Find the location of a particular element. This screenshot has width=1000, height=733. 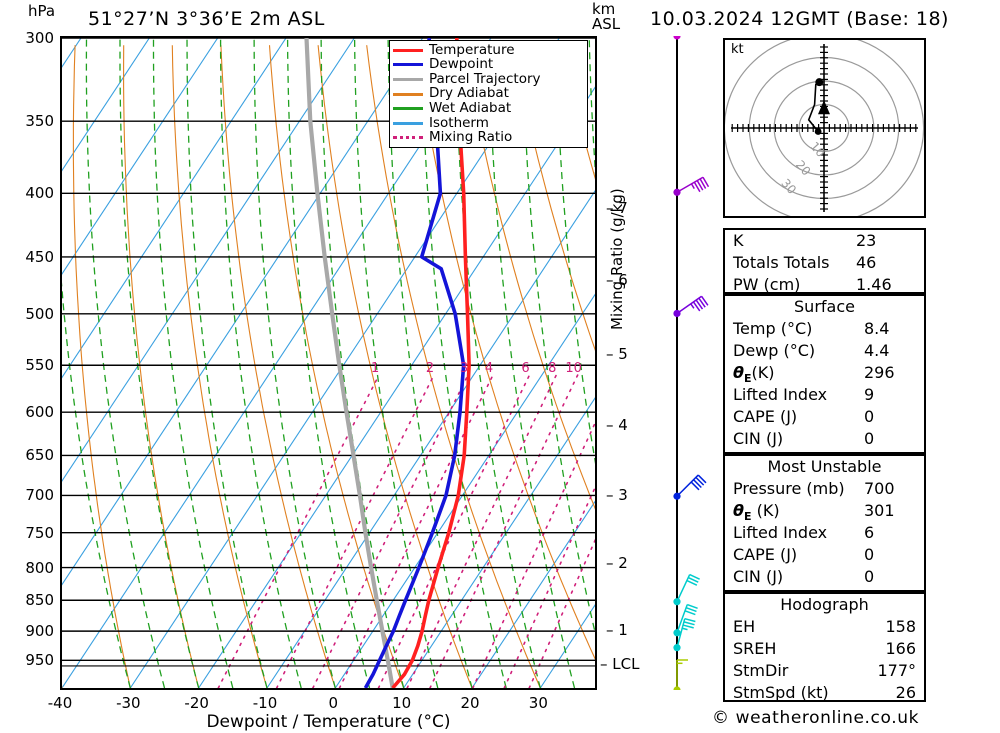

pressure-tick-850: 850 is located at coordinates (39, 600).